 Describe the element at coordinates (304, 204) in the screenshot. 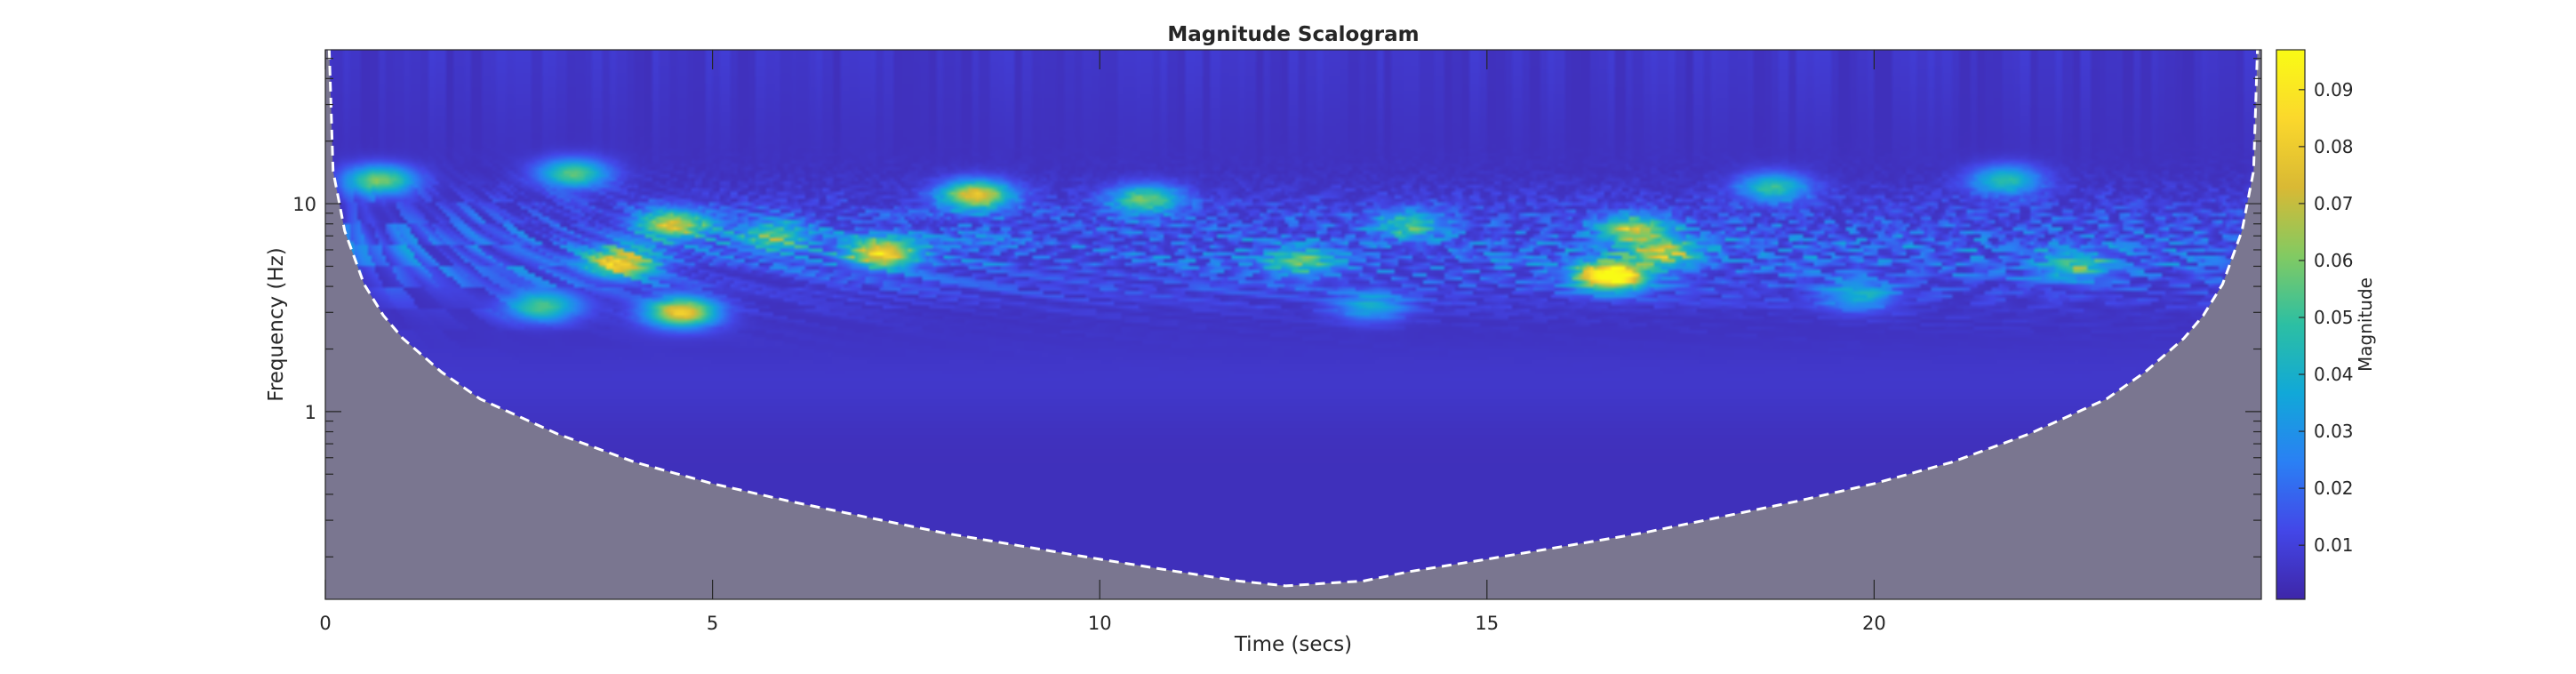

I see `y-tick-label: 10` at that location.